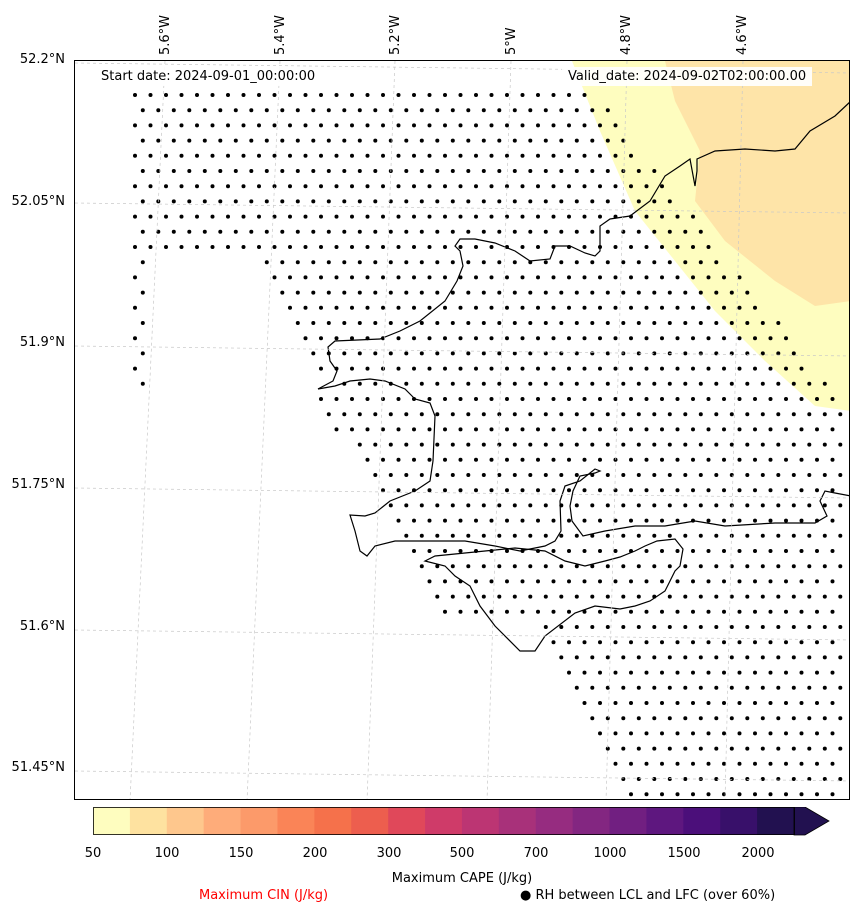 Image resolution: width=859 pixels, height=915 pixels. What do you see at coordinates (626, 34) in the screenshot?
I see `lon-label-4-8w: 4.8°W` at bounding box center [626, 34].